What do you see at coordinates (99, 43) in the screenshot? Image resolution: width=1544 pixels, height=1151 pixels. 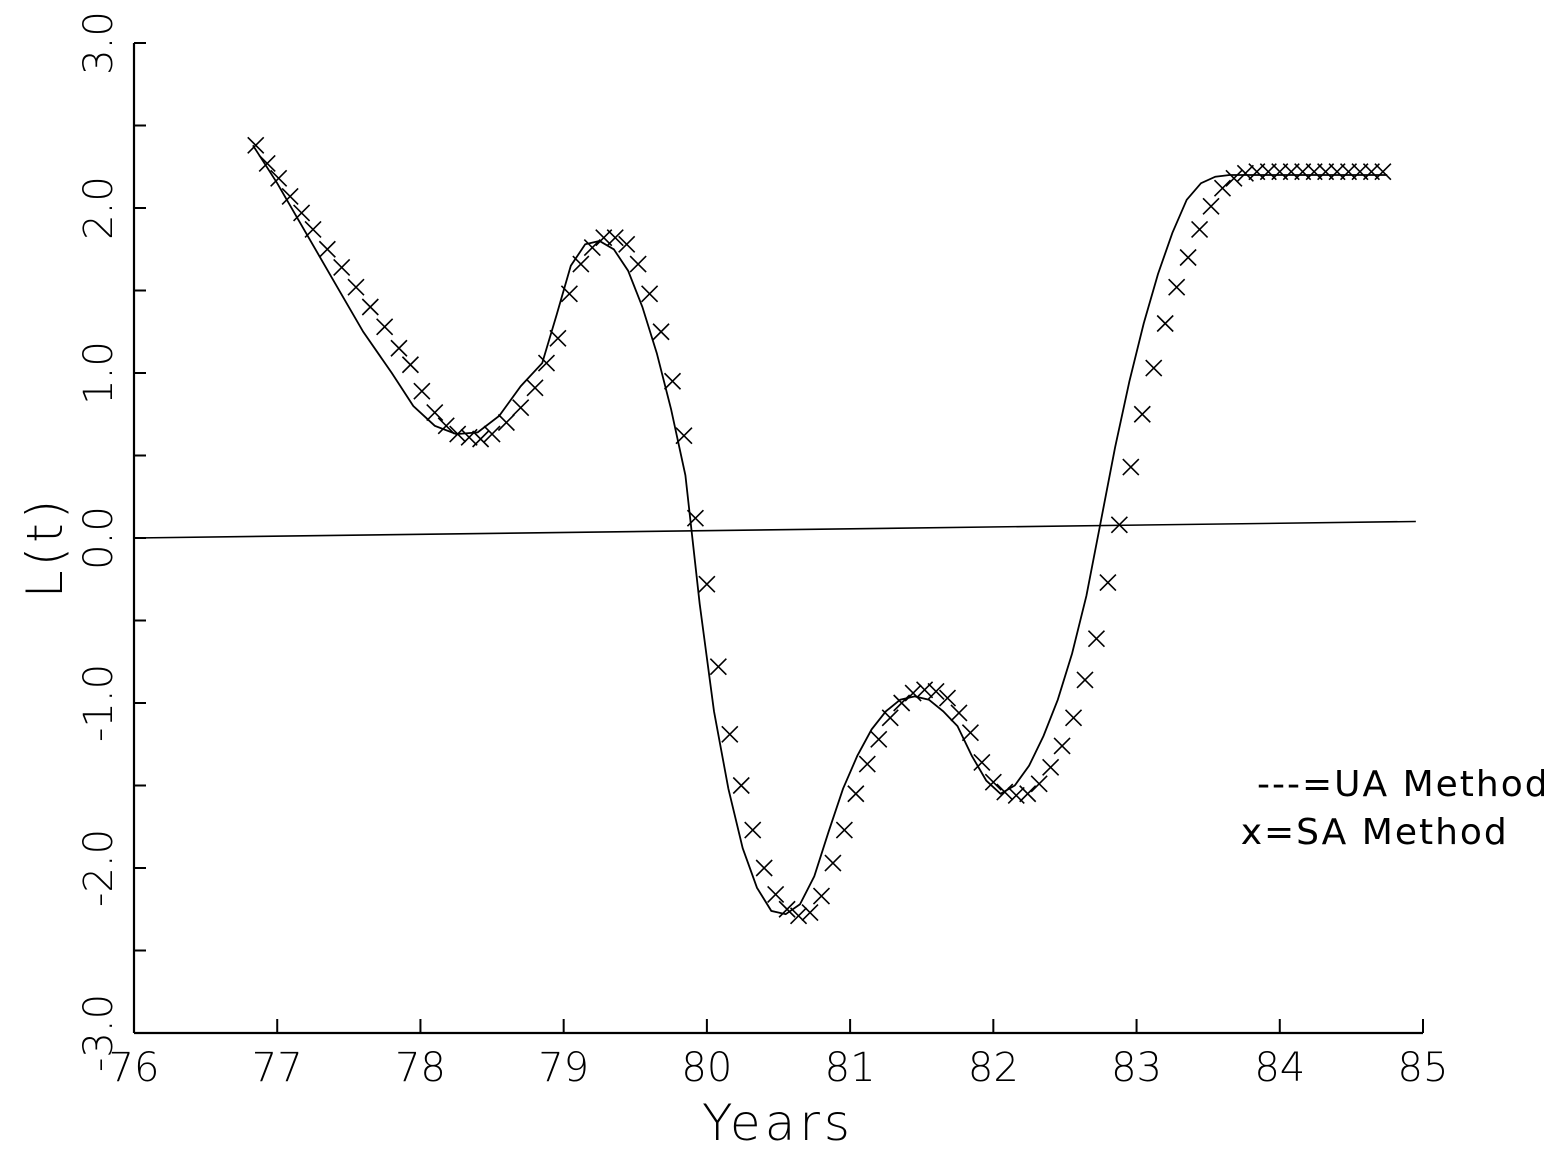 I see `y-tick-label: 3.0` at bounding box center [99, 43].